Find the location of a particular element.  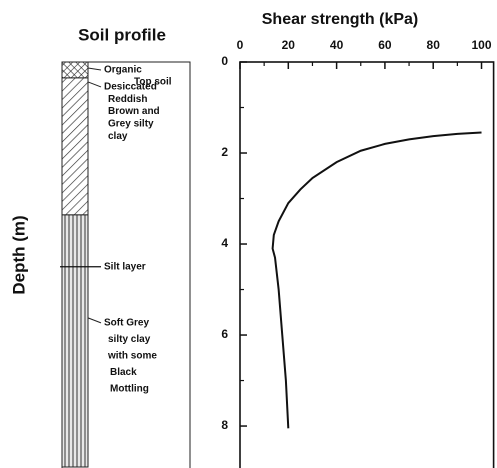

y-tick-label: 0 is located at coordinates (224, 61).